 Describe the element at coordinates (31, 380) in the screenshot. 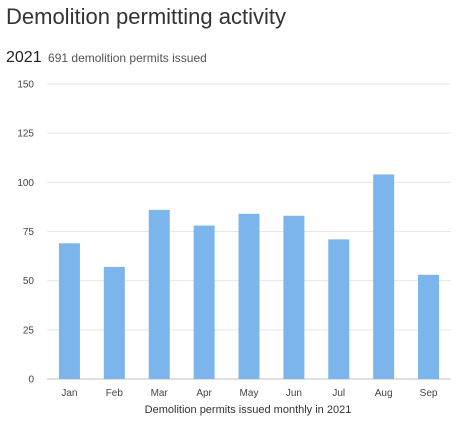

I see `y-tick-label: 0` at that location.